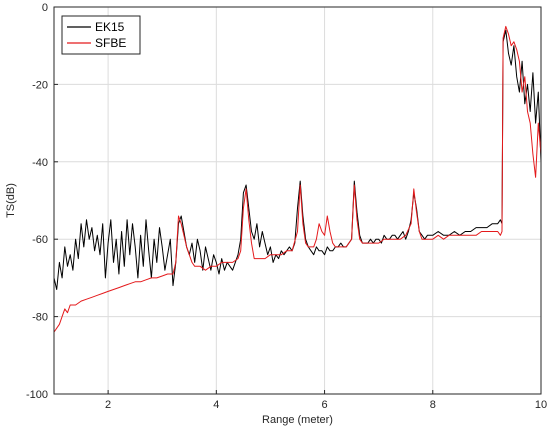  Describe the element at coordinates (110, 27) in the screenshot. I see `legend-label-ek15: EK15` at that location.